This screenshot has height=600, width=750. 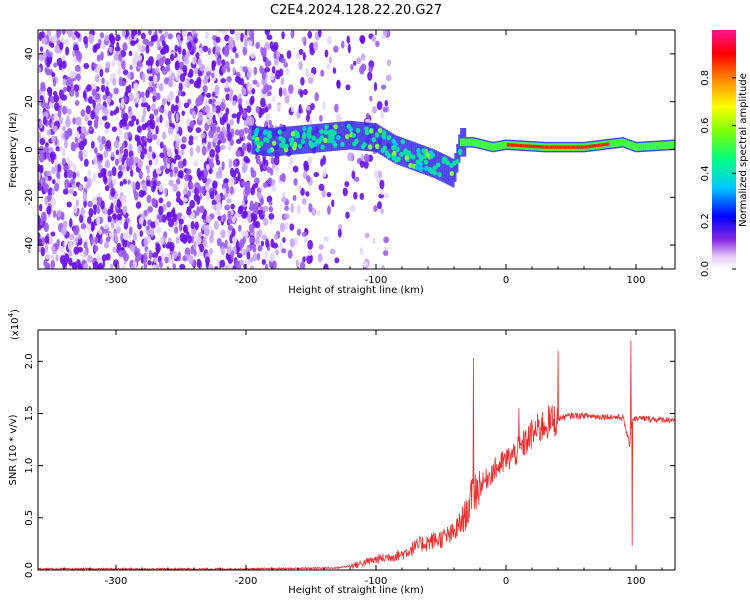 I want to click on spectrogram-x-tick-label: -300, so click(x=116, y=280).